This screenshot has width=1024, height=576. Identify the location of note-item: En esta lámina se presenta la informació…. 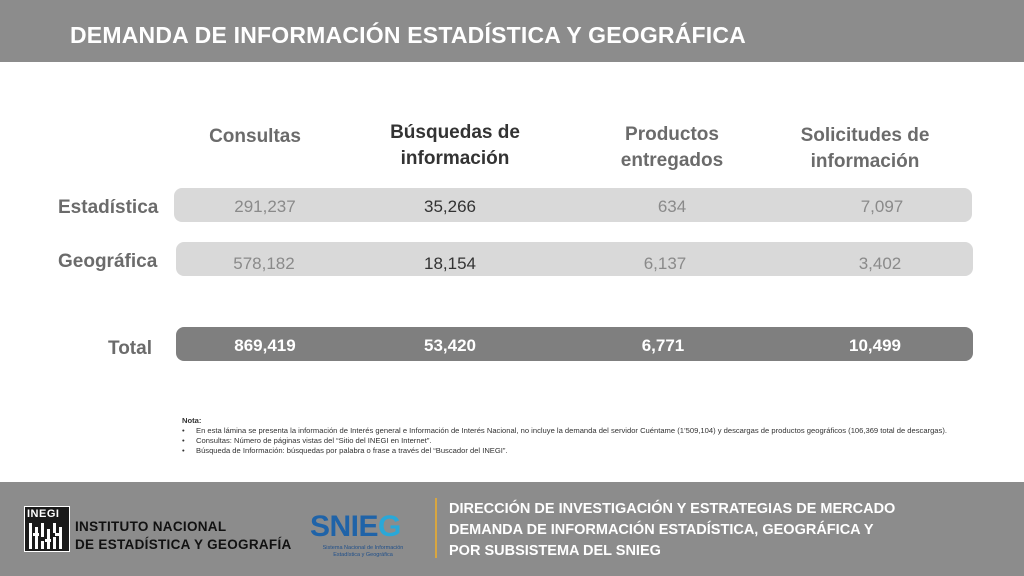
(567, 431).